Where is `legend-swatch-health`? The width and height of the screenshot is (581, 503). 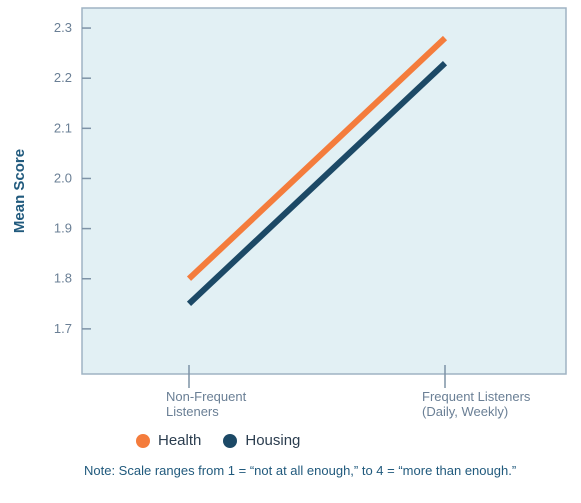
legend-swatch-health is located at coordinates (143, 440).